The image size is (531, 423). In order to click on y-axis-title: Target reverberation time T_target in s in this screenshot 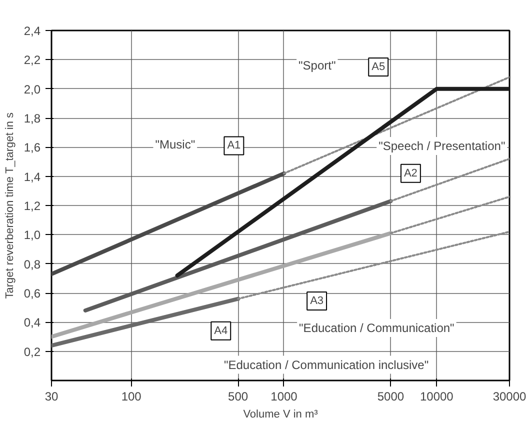, I will do `click(10, 205)`.